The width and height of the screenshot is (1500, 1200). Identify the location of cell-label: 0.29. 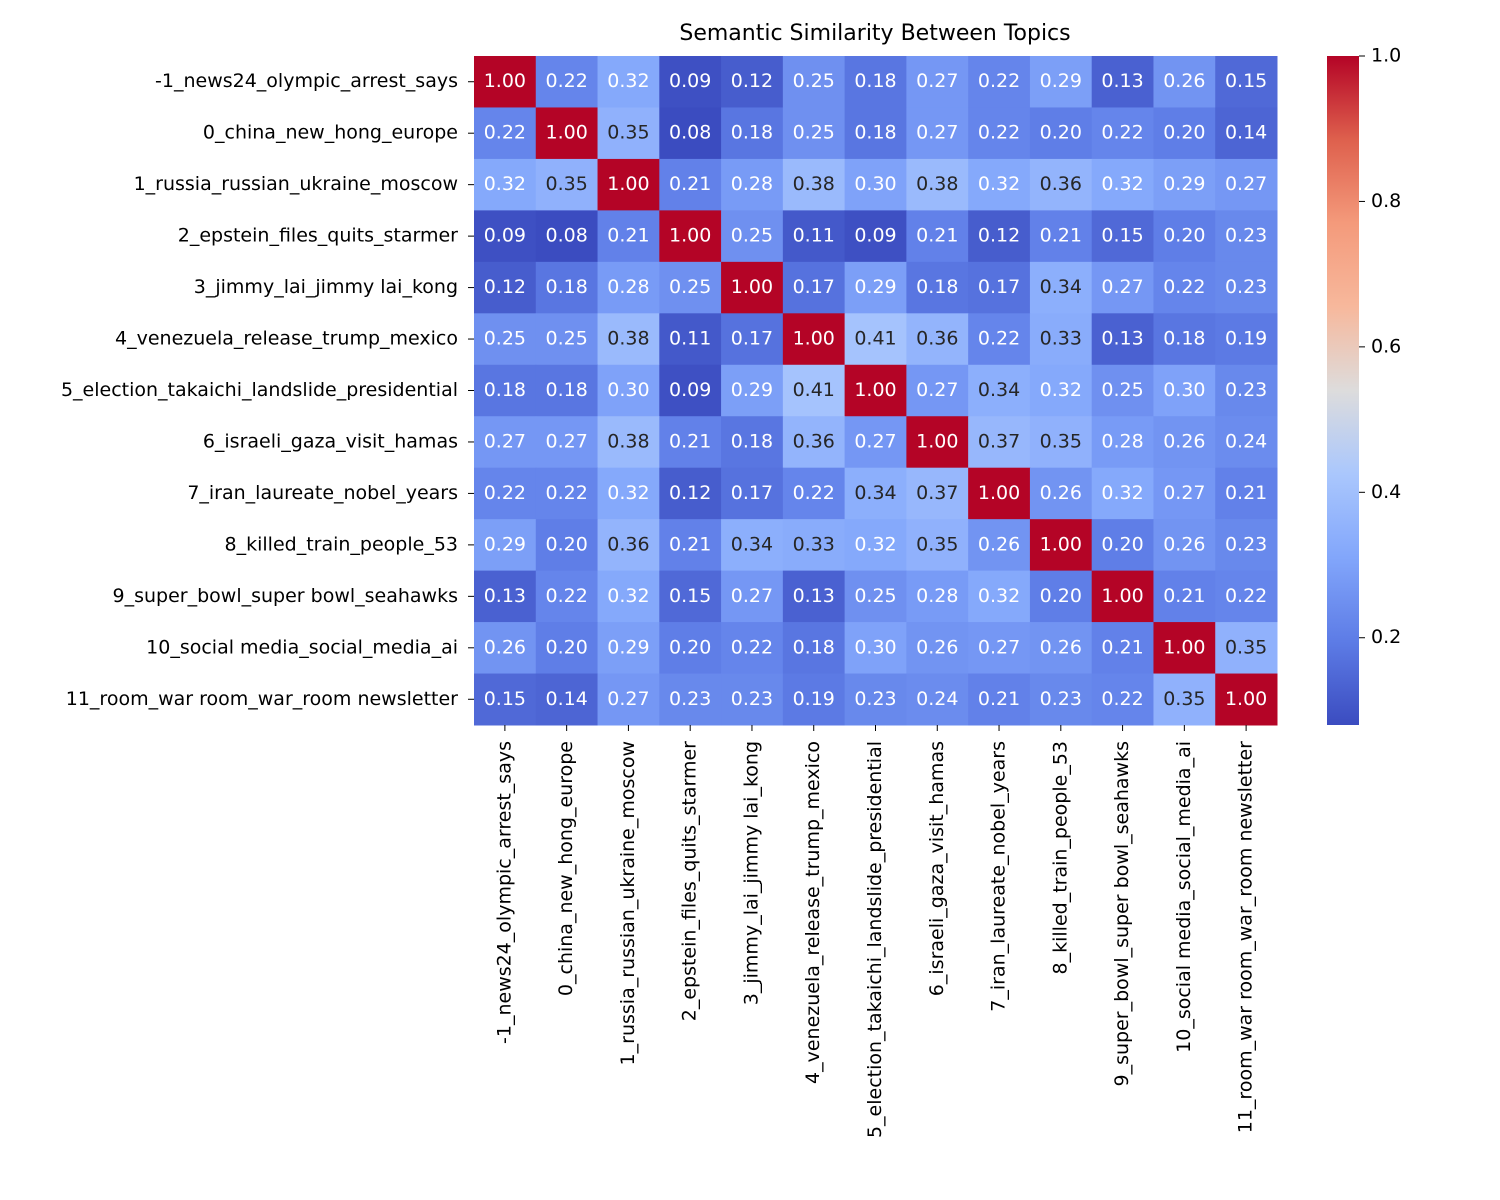
(875, 287).